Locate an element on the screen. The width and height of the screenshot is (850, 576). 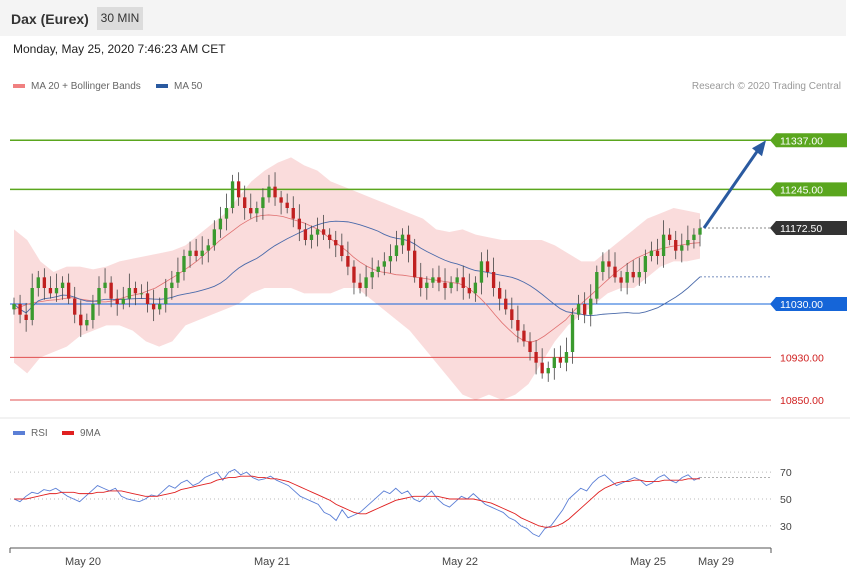
x-tick-label: May 29 is located at coordinates (716, 562).